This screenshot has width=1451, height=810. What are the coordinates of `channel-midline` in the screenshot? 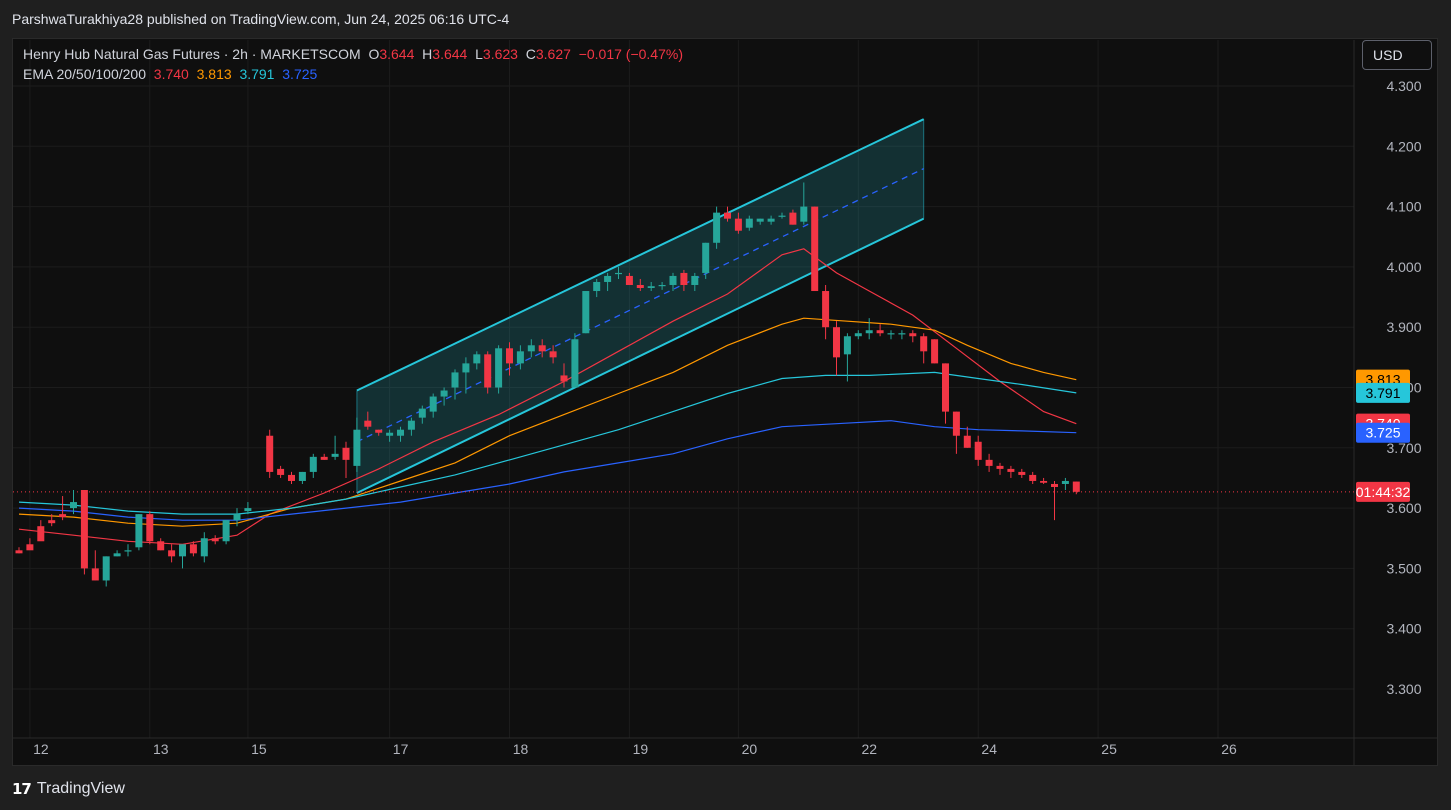 It's located at (640, 305).